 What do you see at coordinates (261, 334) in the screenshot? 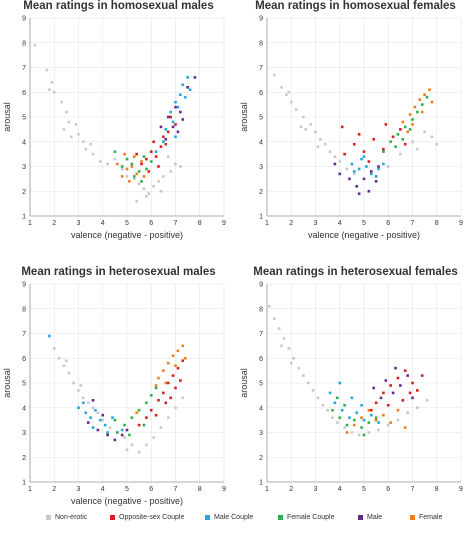
I see `y-tick-label: 7` at bounding box center [261, 334].